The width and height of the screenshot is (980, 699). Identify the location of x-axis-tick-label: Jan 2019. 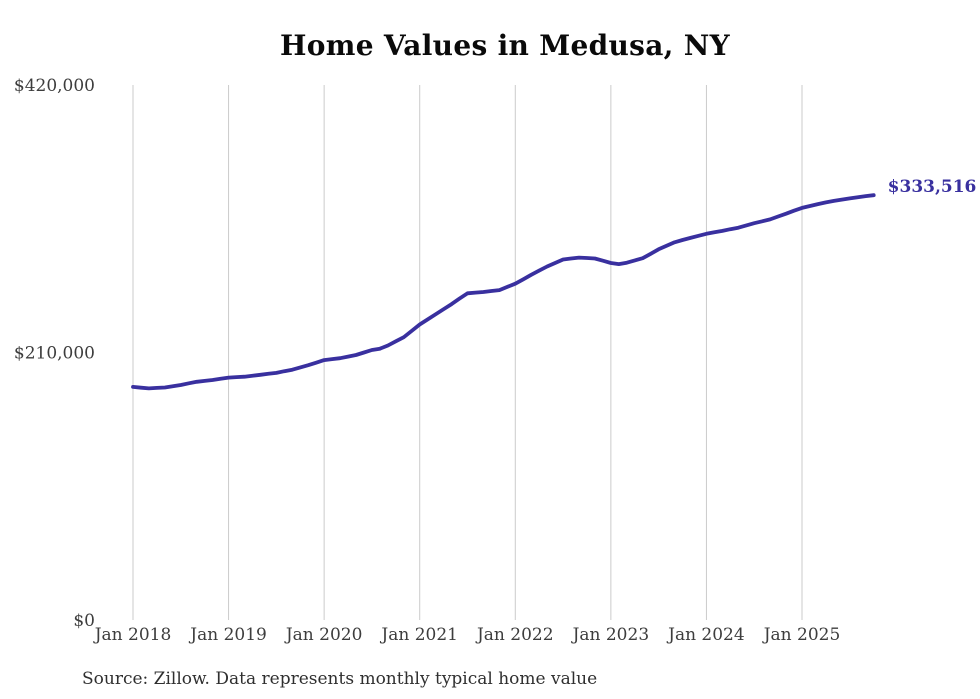
(227, 635).